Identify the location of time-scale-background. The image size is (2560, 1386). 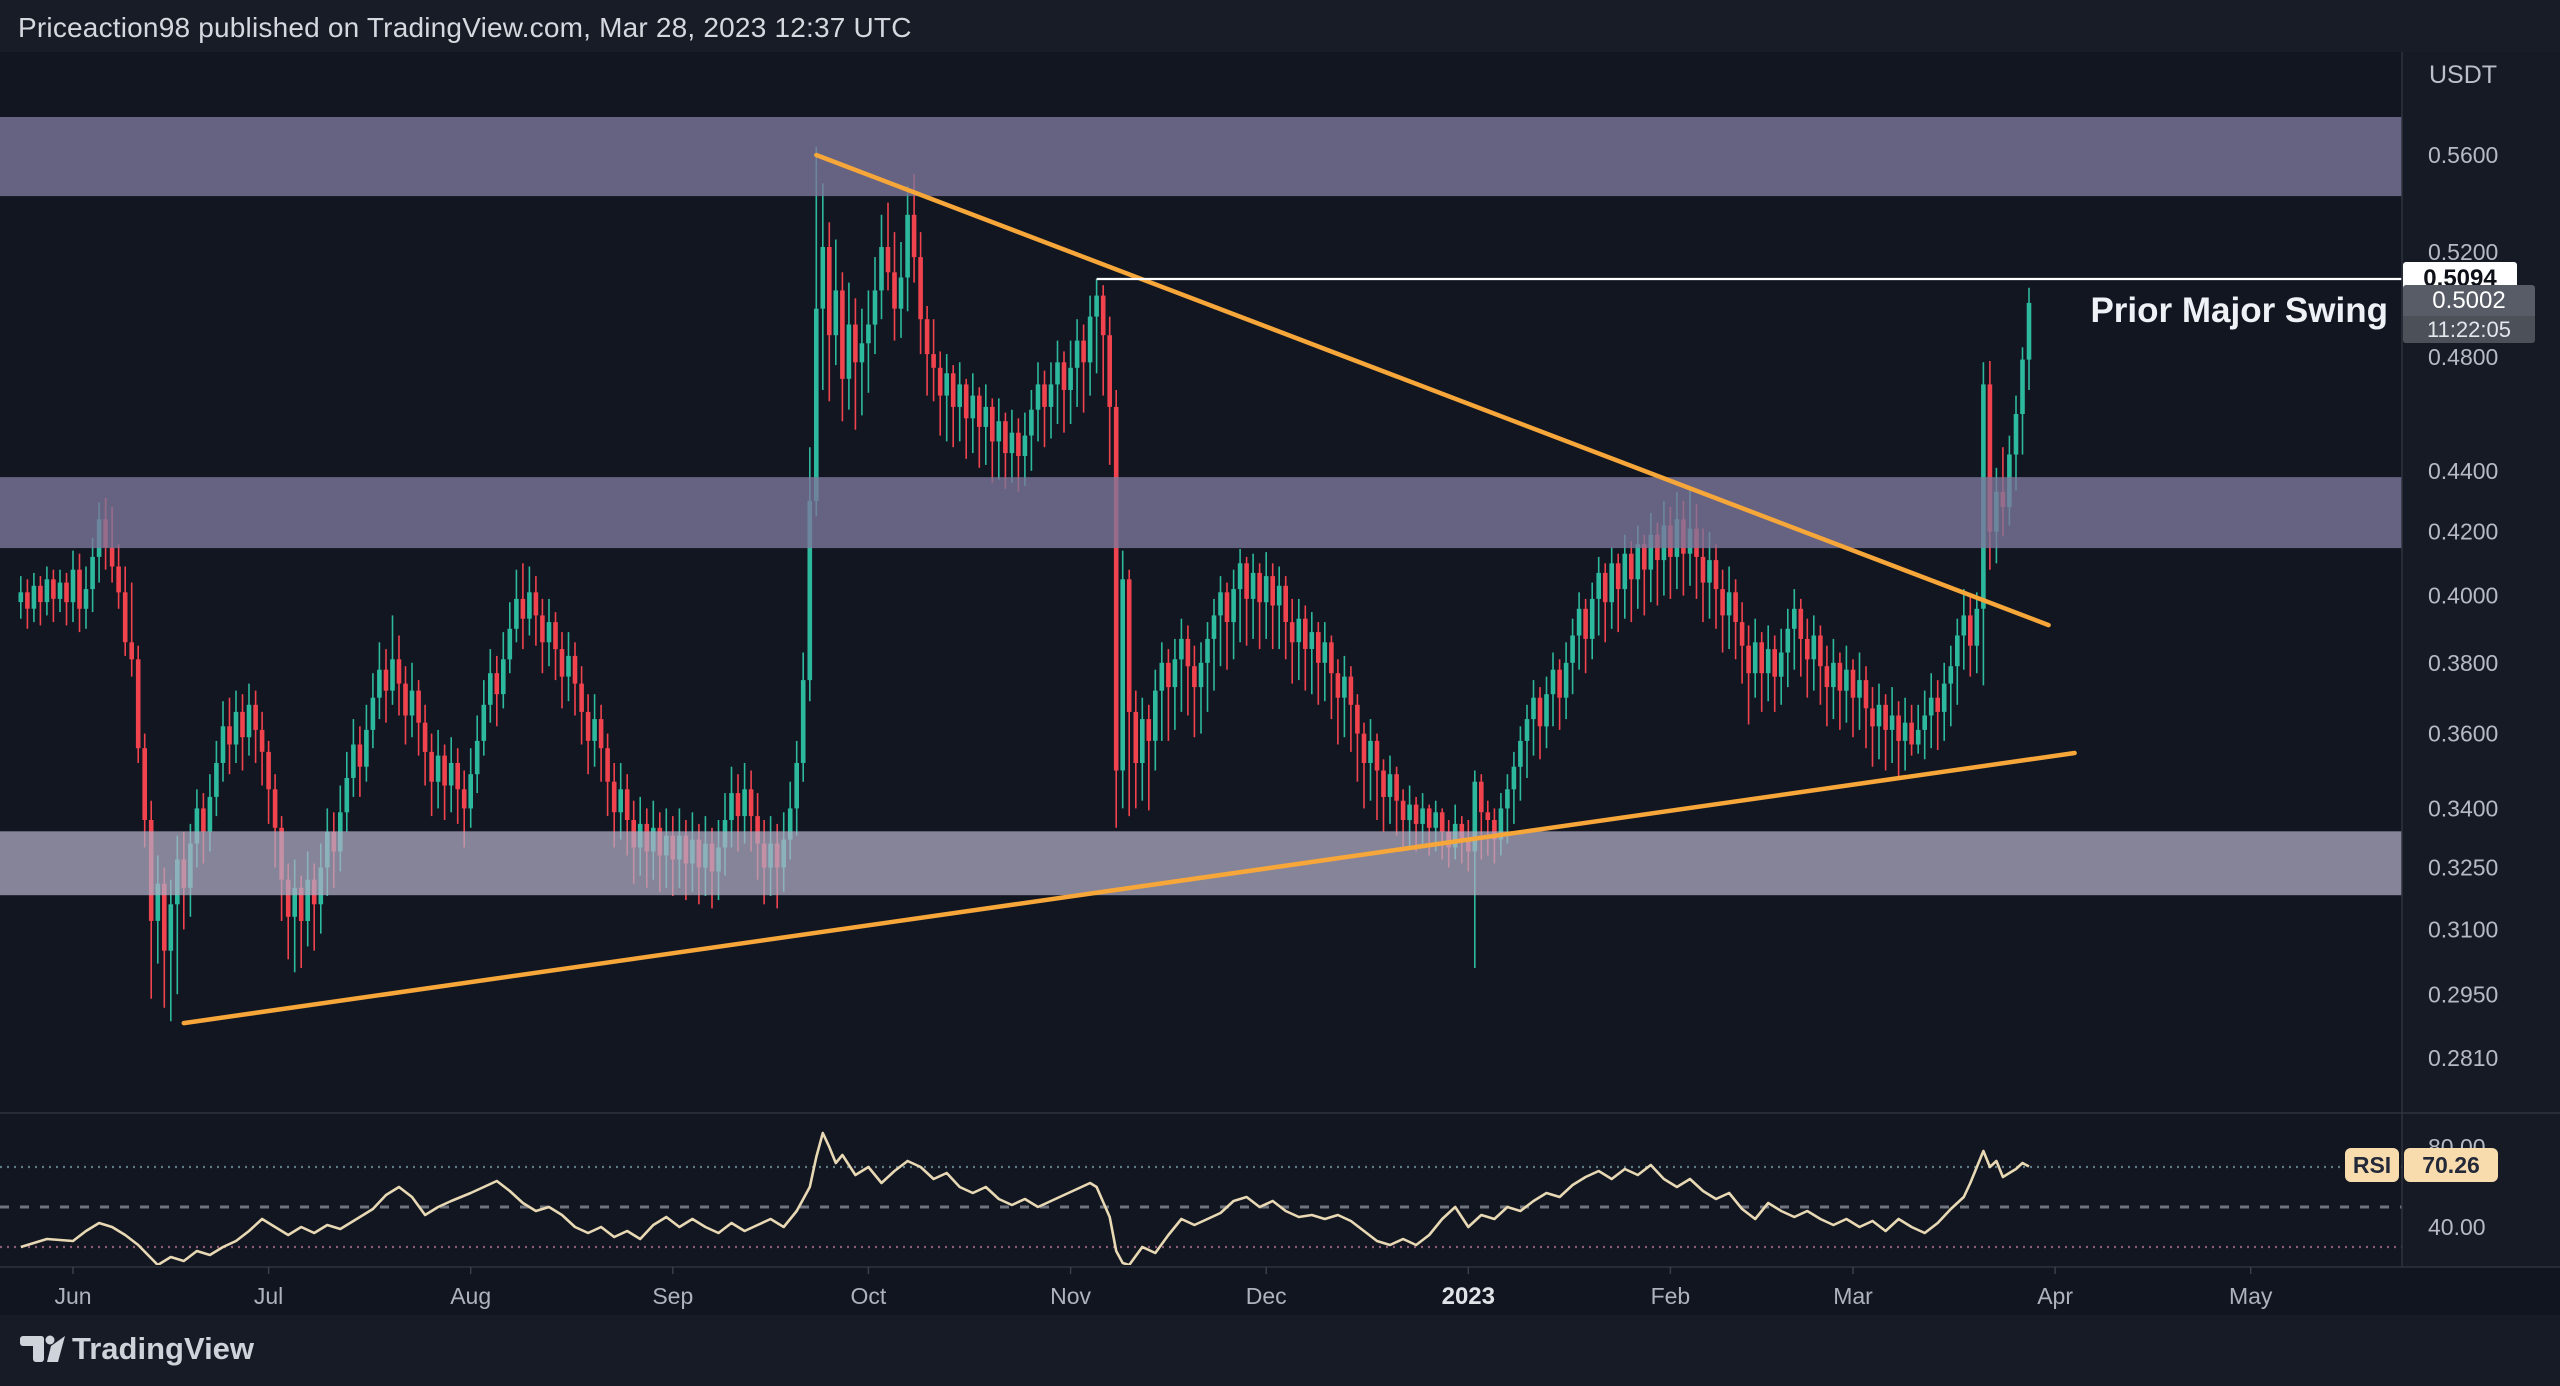
(1280, 1291).